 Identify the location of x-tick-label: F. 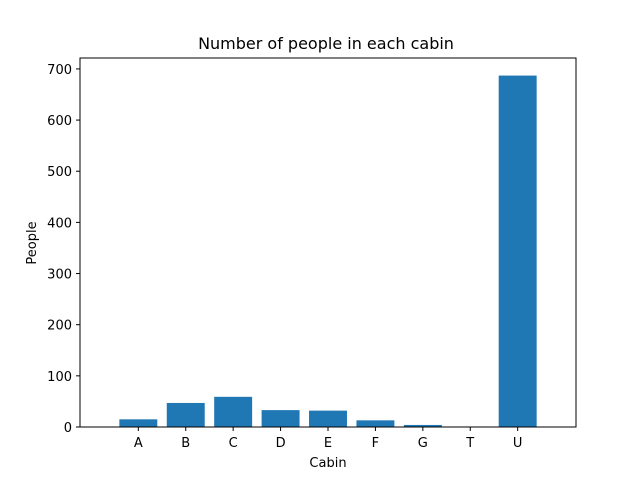
(375, 443).